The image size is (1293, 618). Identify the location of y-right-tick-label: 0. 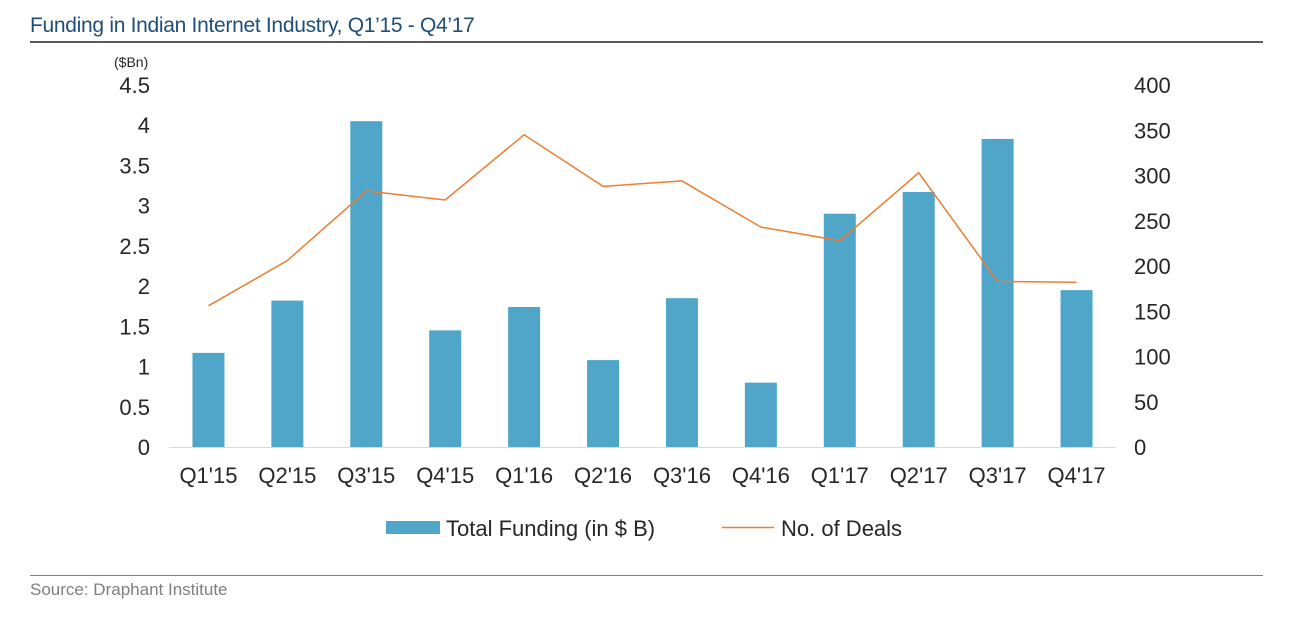
(1140, 447).